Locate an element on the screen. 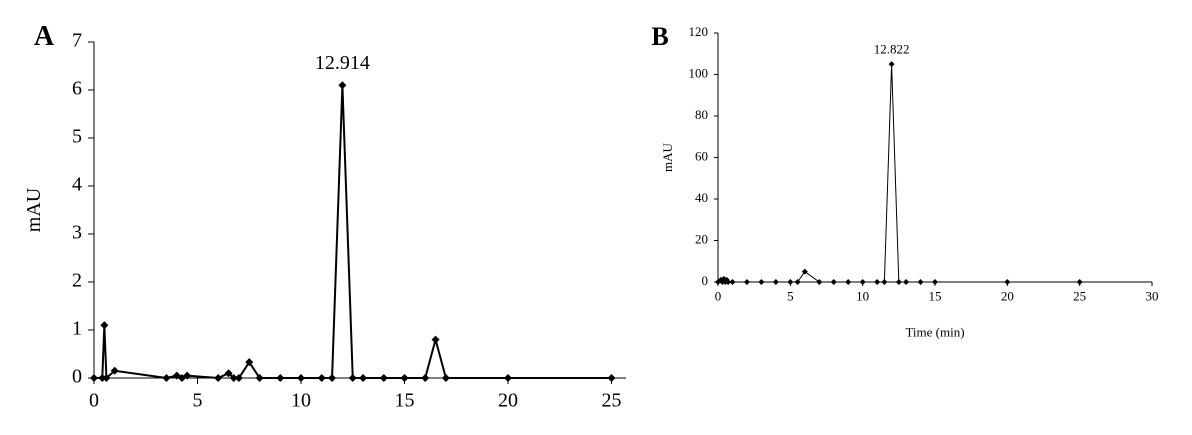 The width and height of the screenshot is (1192, 435). y-tick-label: 60 is located at coordinates (701, 155).